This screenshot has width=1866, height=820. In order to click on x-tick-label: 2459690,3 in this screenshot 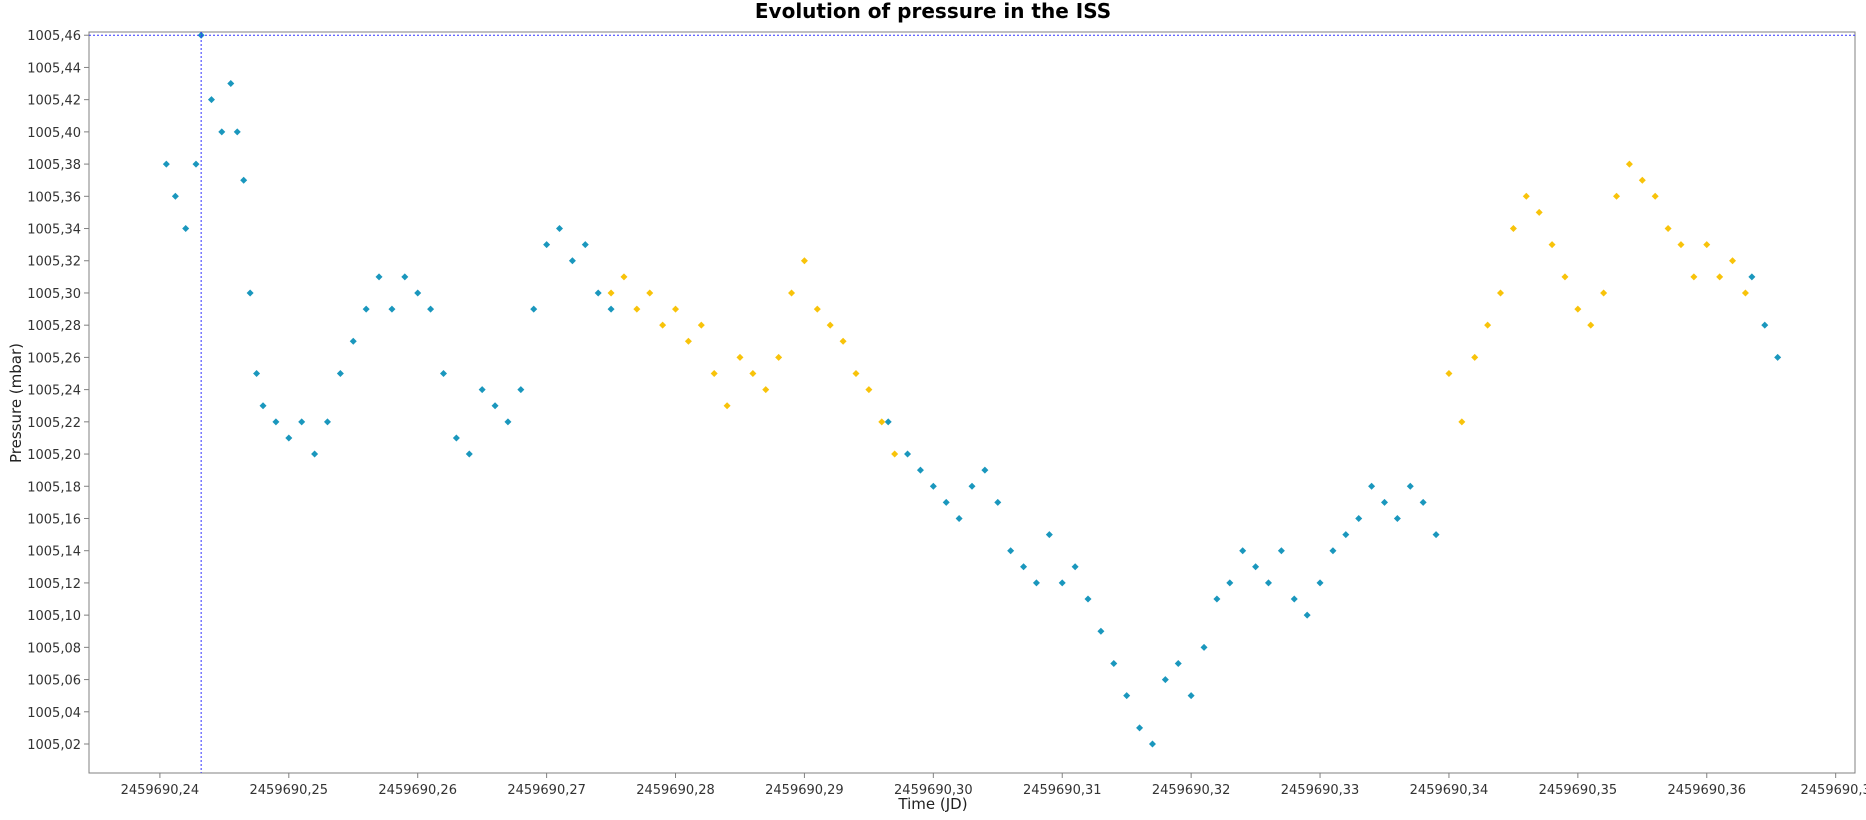, I will do `click(1833, 790)`.